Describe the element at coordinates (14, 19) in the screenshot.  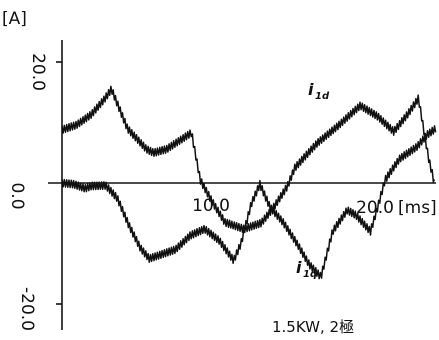
I see `y-unit-label: [A]` at that location.